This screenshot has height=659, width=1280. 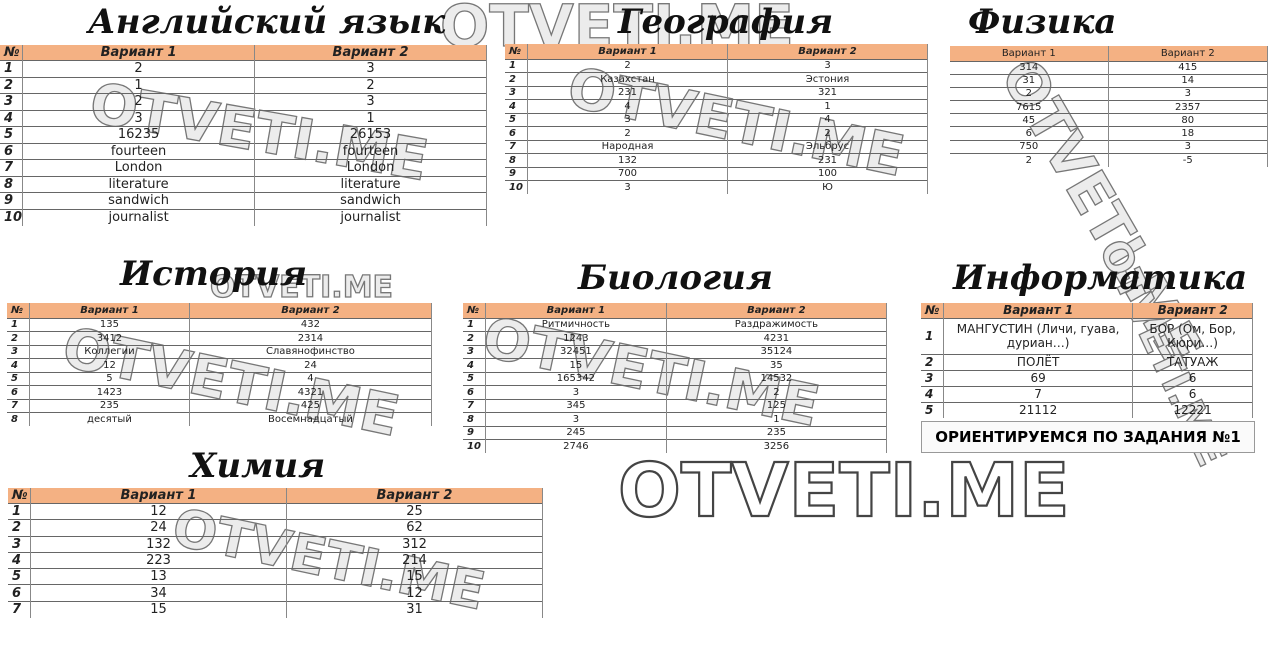 What do you see at coordinates (275, 609) in the screenshot?
I see `table-row: 7 15 31` at bounding box center [275, 609].